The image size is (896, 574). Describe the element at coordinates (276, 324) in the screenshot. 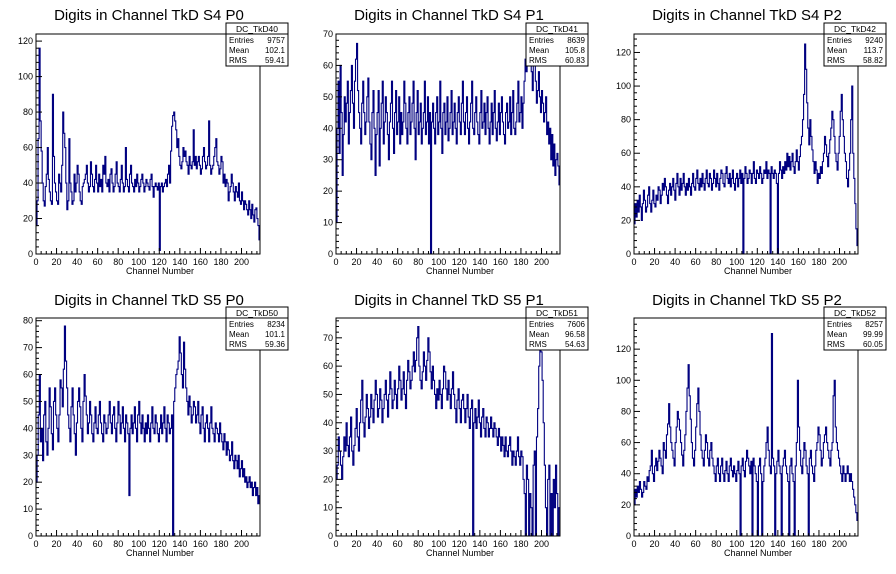

I see `stats-entries-value: 8234` at that location.